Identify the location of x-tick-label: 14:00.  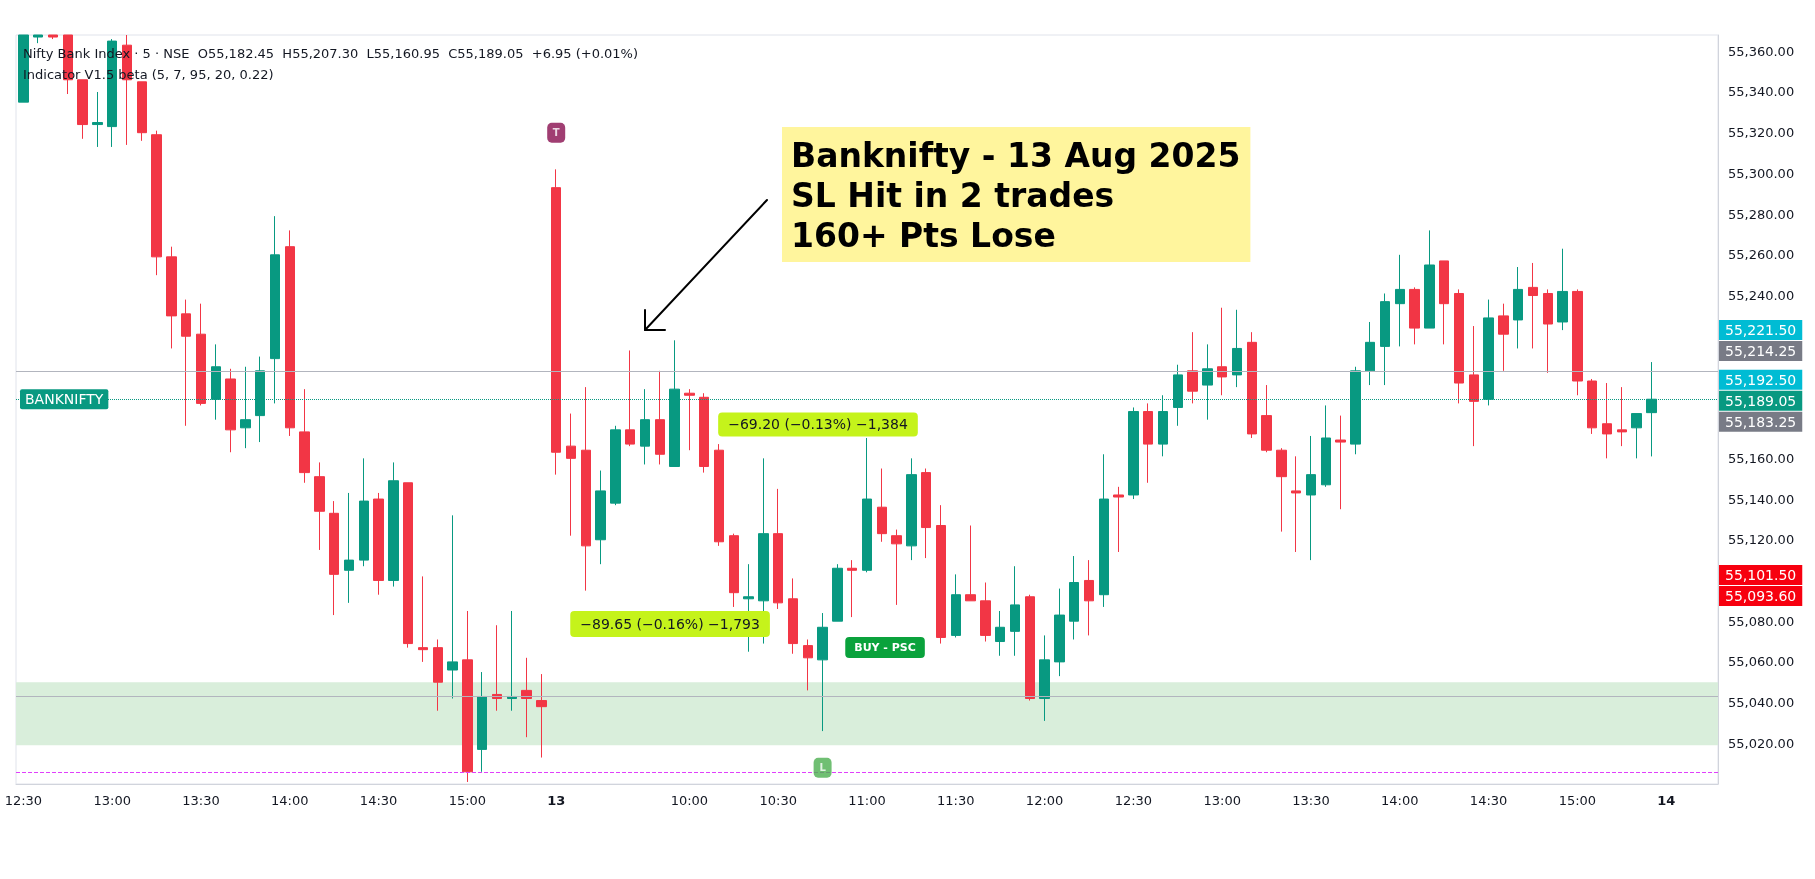
(290, 800).